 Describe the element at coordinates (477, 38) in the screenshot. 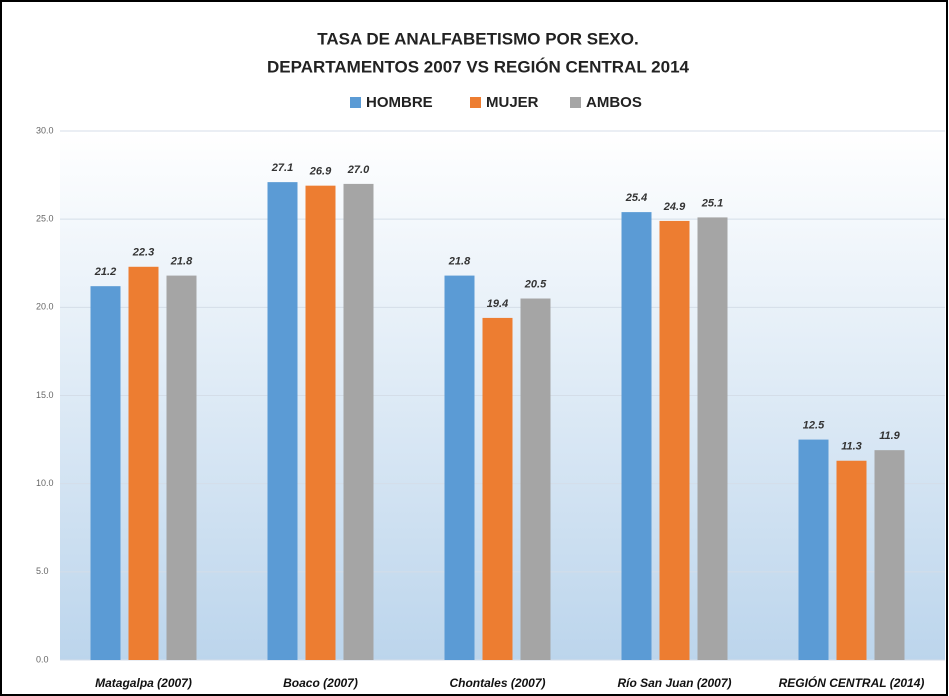

I see `chart-title: TASA DE ANALFABETISMO POR SEXO.` at that location.